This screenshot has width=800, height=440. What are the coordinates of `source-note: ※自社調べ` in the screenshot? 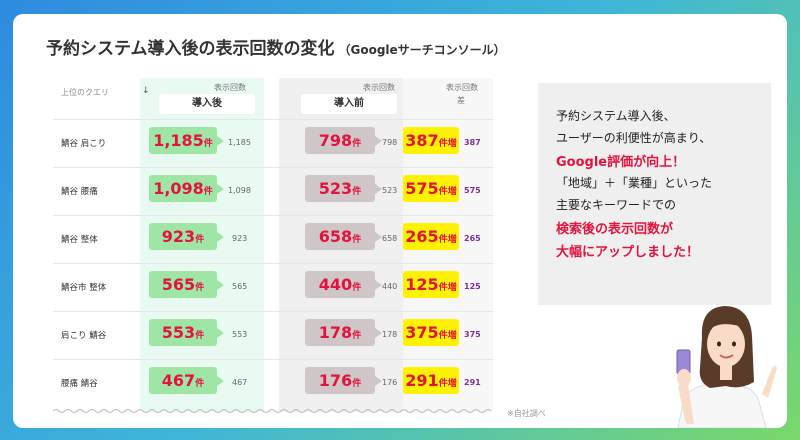 It's located at (526, 413).